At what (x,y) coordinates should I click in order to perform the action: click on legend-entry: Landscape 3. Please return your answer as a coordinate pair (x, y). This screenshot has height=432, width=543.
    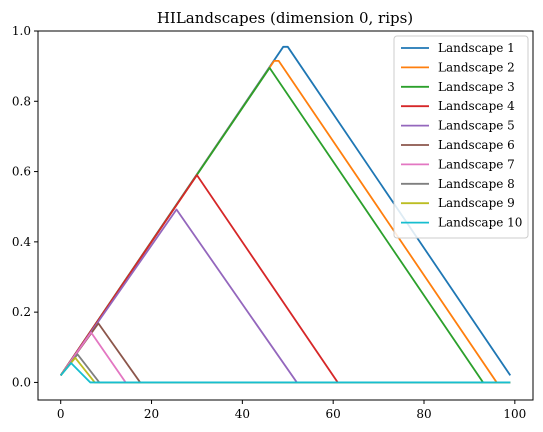
    Looking at the image, I should click on (458, 87).